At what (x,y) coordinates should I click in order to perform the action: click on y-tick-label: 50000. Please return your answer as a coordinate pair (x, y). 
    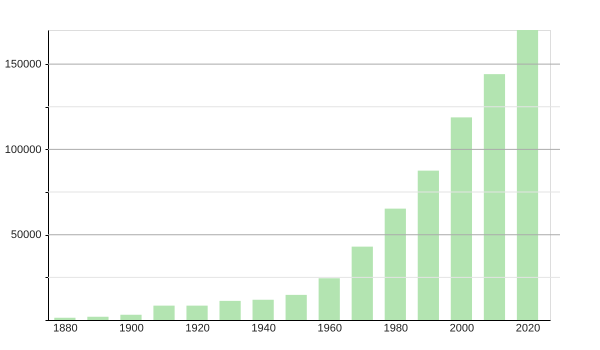
    Looking at the image, I should click on (26, 235).